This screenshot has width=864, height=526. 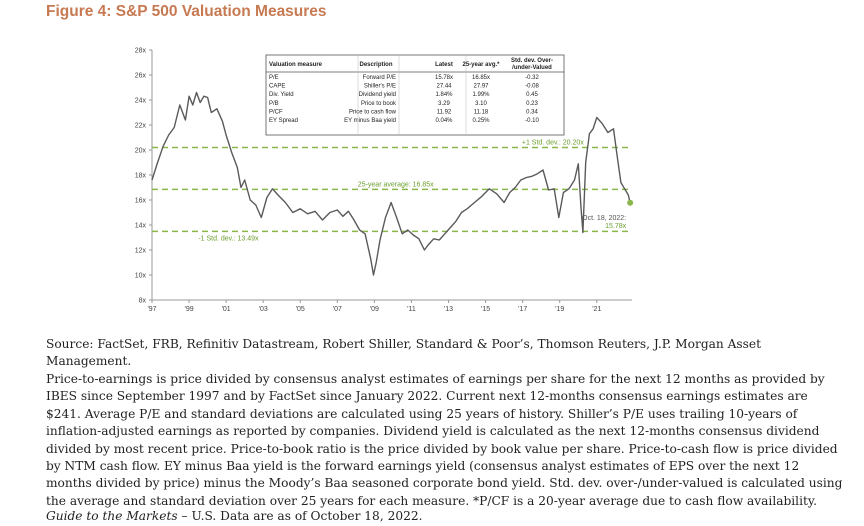 I want to click on table-cell: Div. Yield, so click(x=281, y=95).